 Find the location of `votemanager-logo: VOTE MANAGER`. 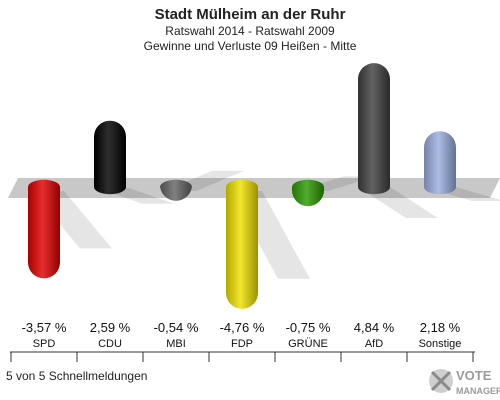

votemanager-logo: VOTE MANAGER is located at coordinates (464, 382).